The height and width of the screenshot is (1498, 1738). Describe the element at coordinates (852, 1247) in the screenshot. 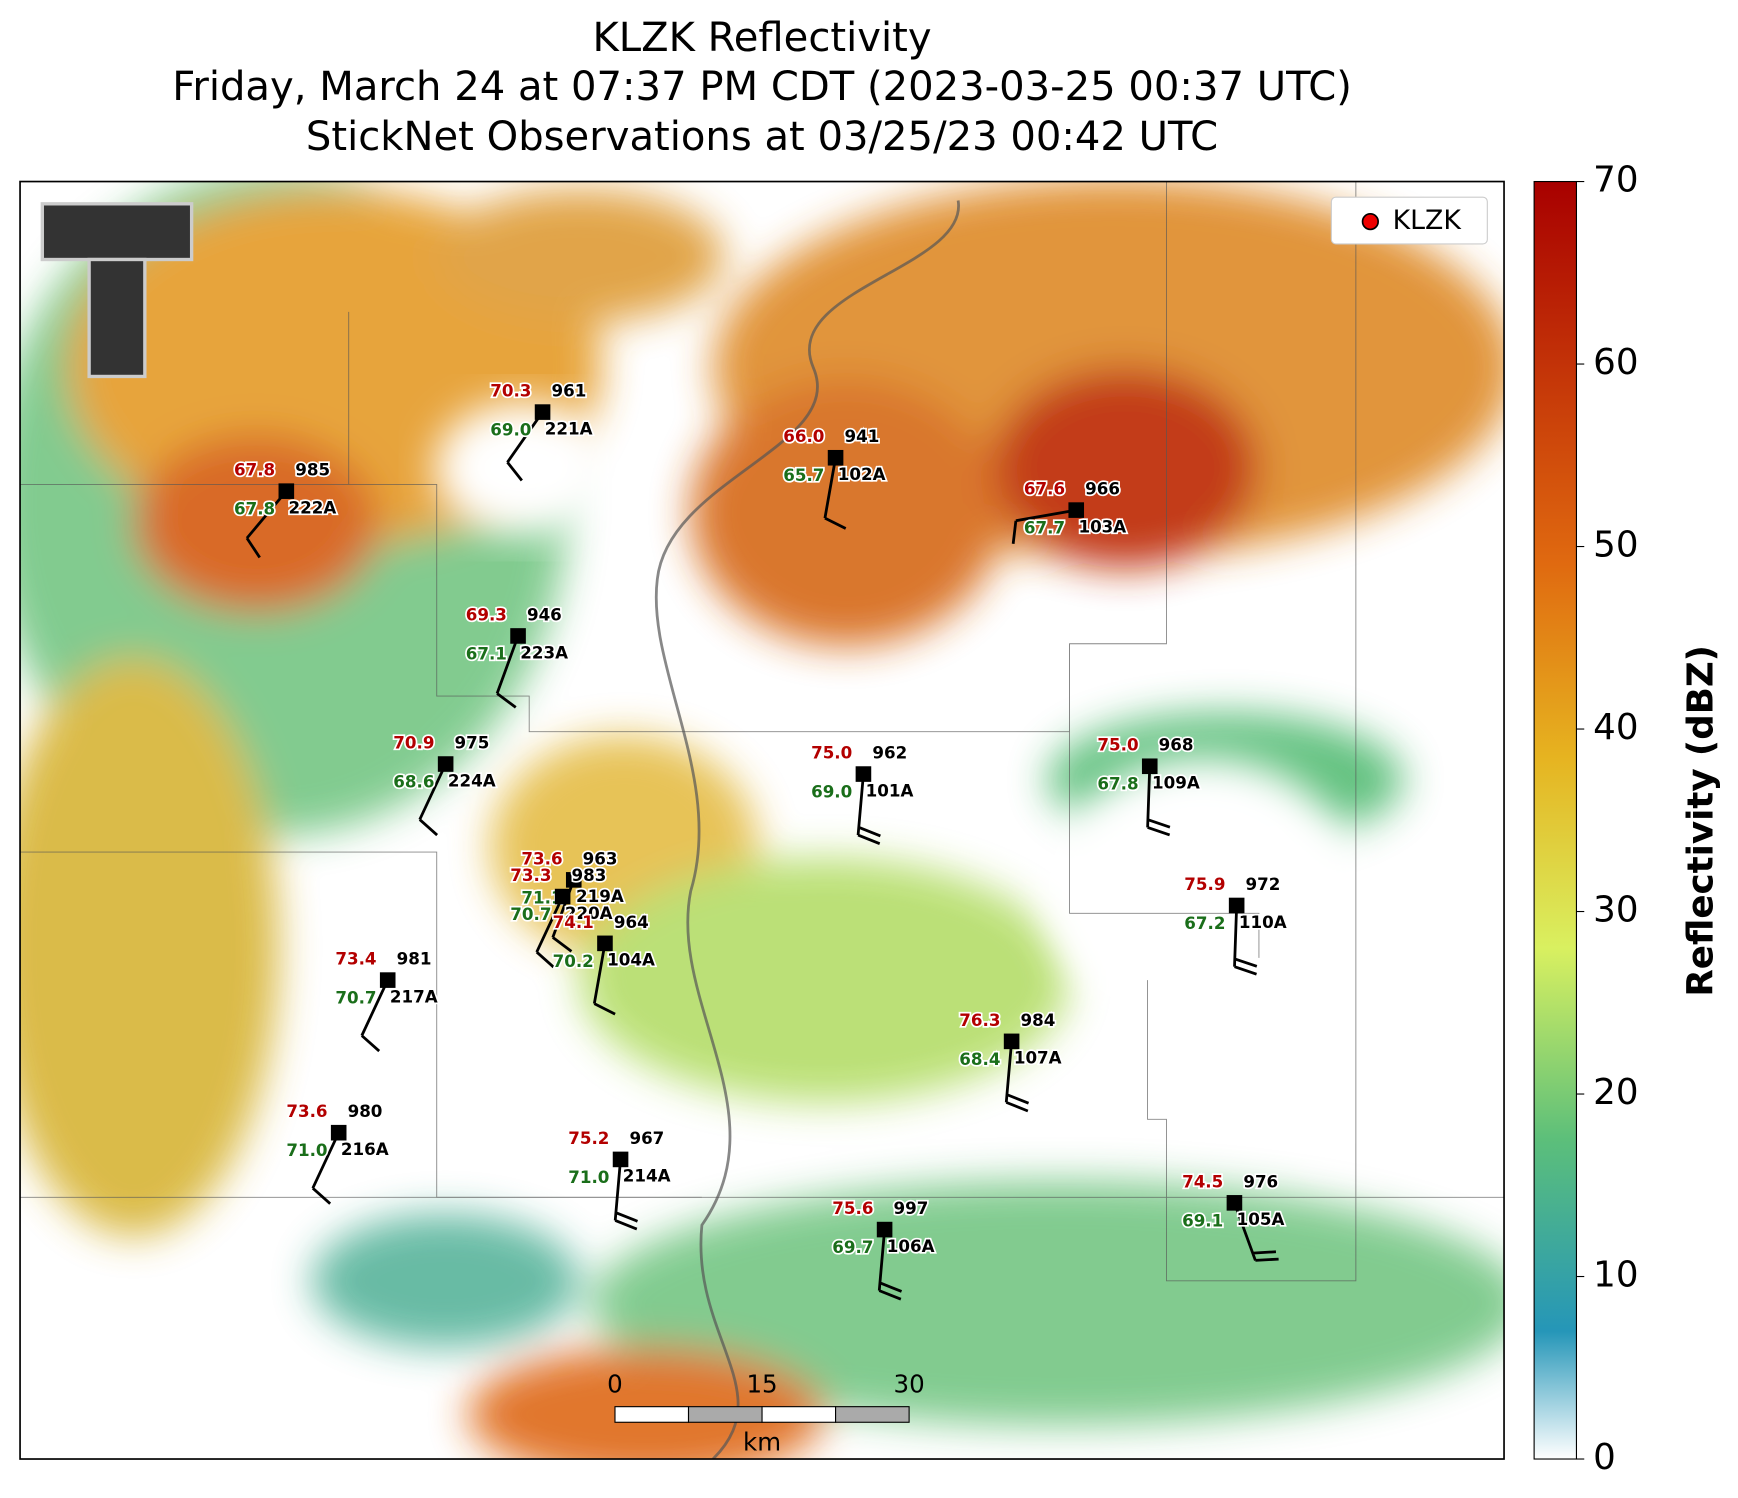

I see `dewpoint: 69.7` at that location.